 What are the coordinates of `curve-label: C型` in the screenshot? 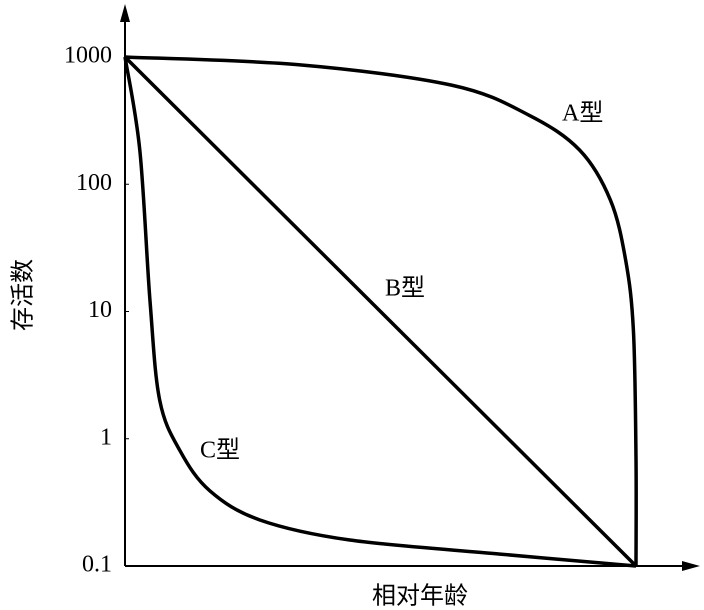 It's located at (220, 450).